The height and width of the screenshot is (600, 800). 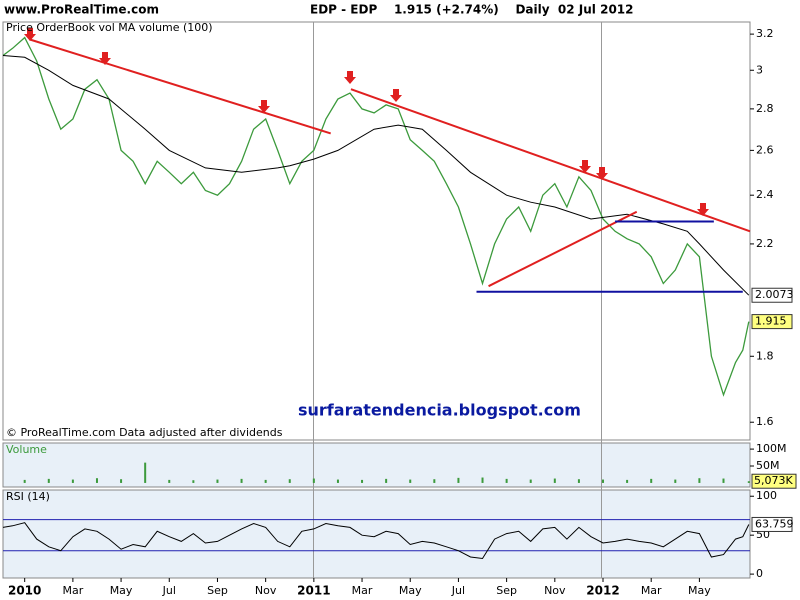 What do you see at coordinates (376, 541) in the screenshot?
I see `rsi-line` at bounding box center [376, 541].